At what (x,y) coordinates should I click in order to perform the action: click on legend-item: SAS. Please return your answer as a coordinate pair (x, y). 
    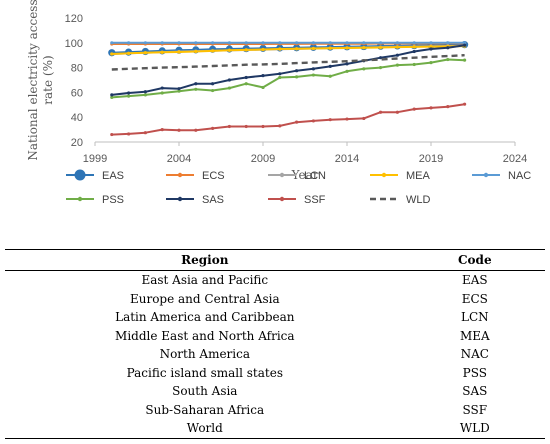
    Looking at the image, I should click on (195, 200).